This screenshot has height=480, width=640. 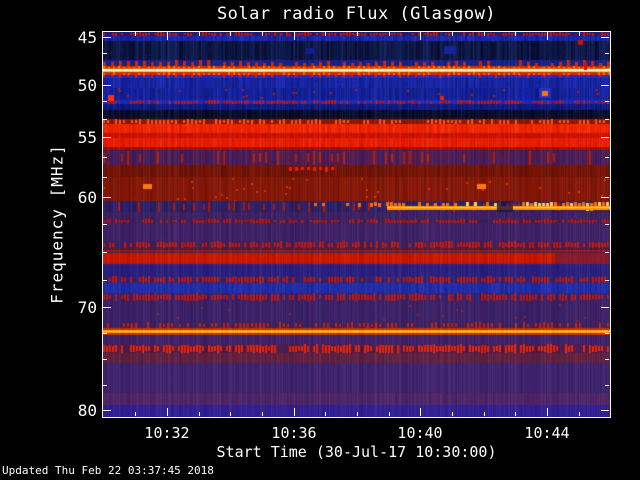 What do you see at coordinates (108, 470) in the screenshot?
I see `updated-timestamp: Updated Thu Feb 22 03:37:45 2018` at bounding box center [108, 470].